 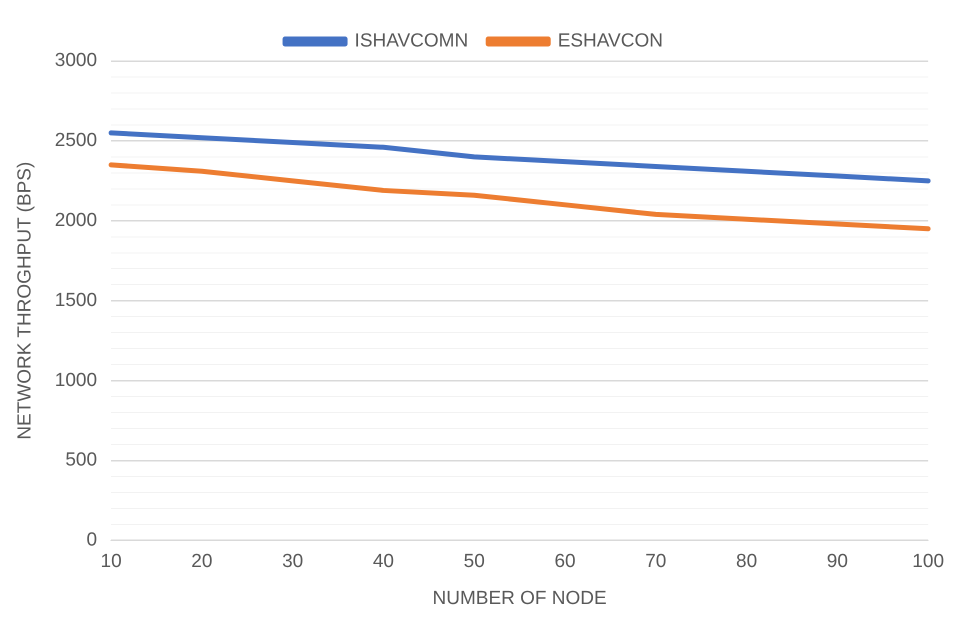 I want to click on y-tick-label: 1000, so click(x=76, y=380).